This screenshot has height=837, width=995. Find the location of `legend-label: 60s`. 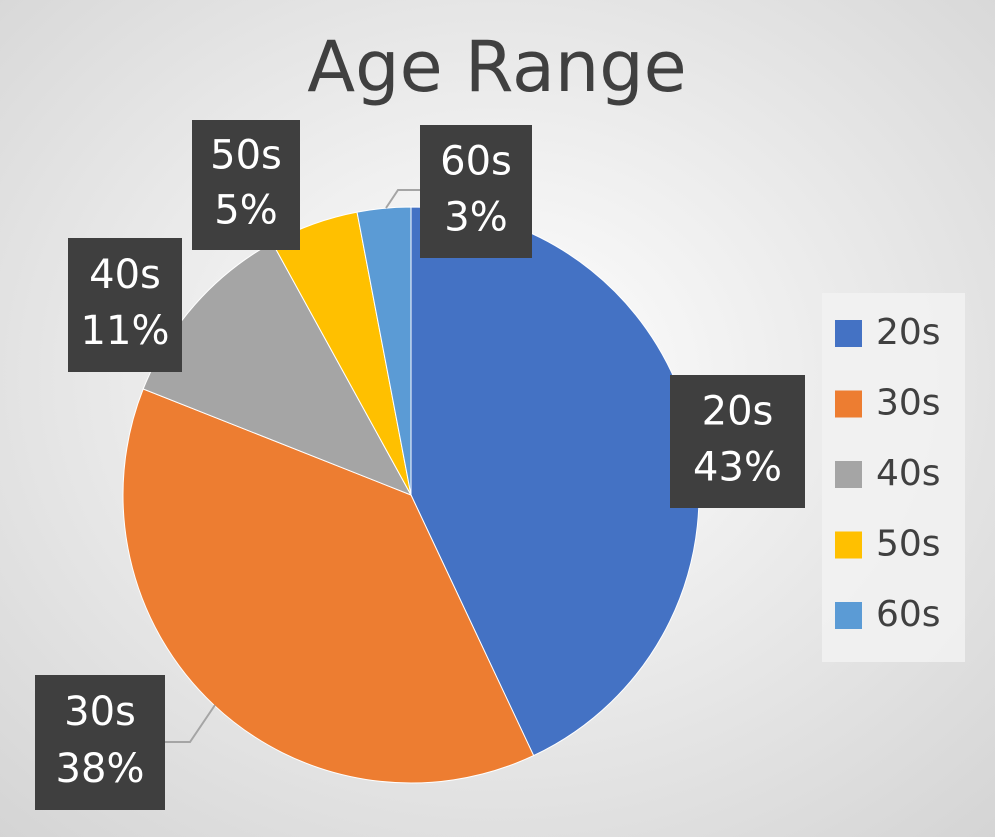

legend-label: 60s is located at coordinates (908, 614).